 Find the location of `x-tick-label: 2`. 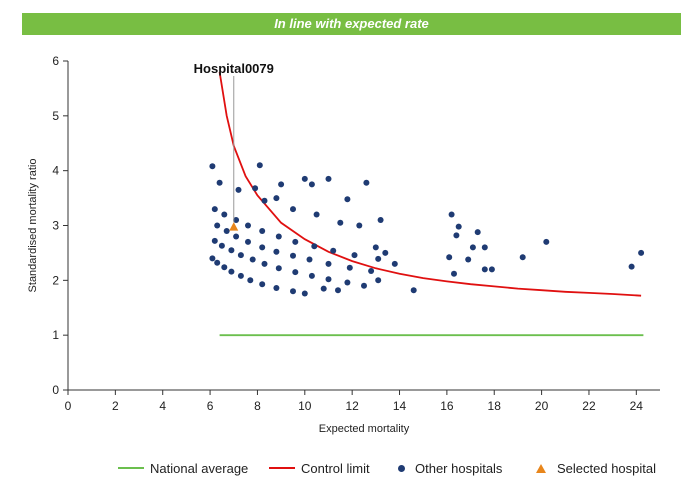

x-tick-label: 2 is located at coordinates (115, 406).